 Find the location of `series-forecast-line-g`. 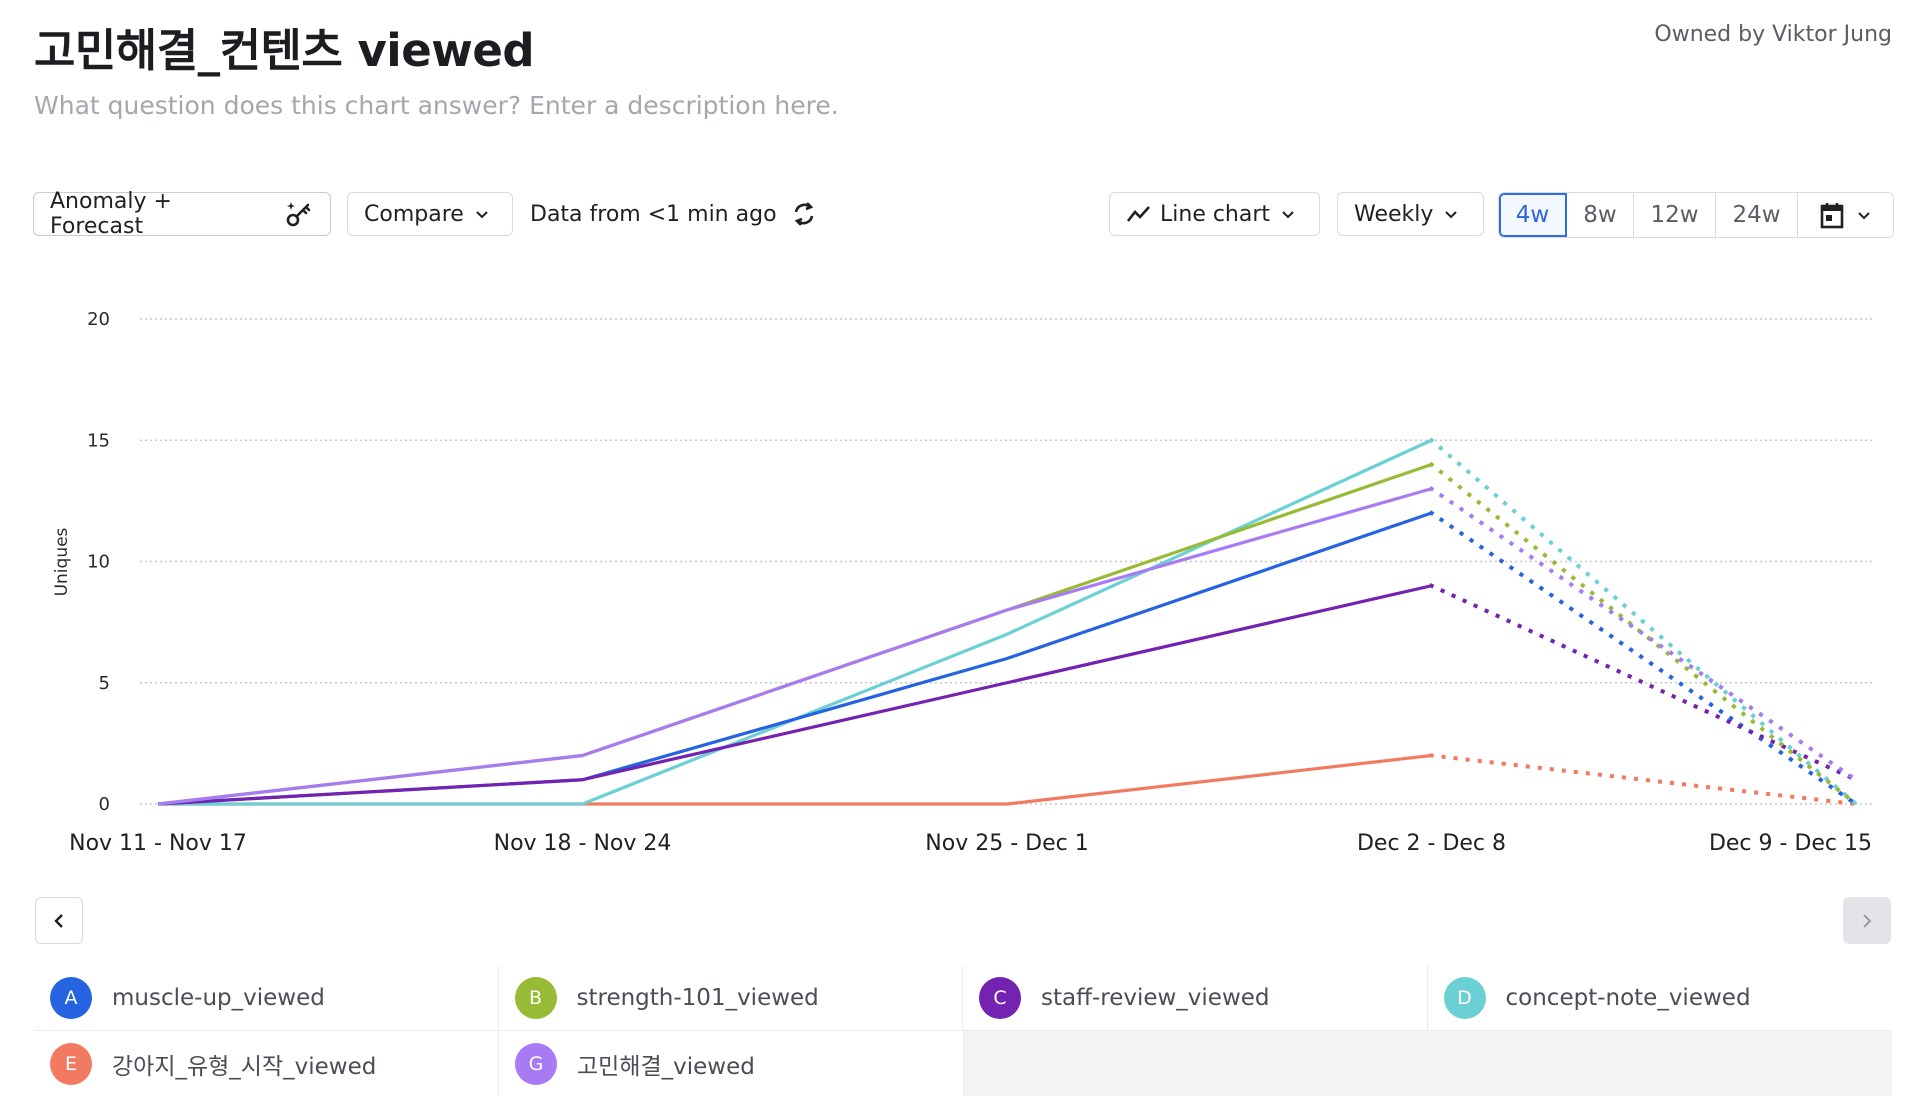

series-forecast-line-g is located at coordinates (1643, 634).